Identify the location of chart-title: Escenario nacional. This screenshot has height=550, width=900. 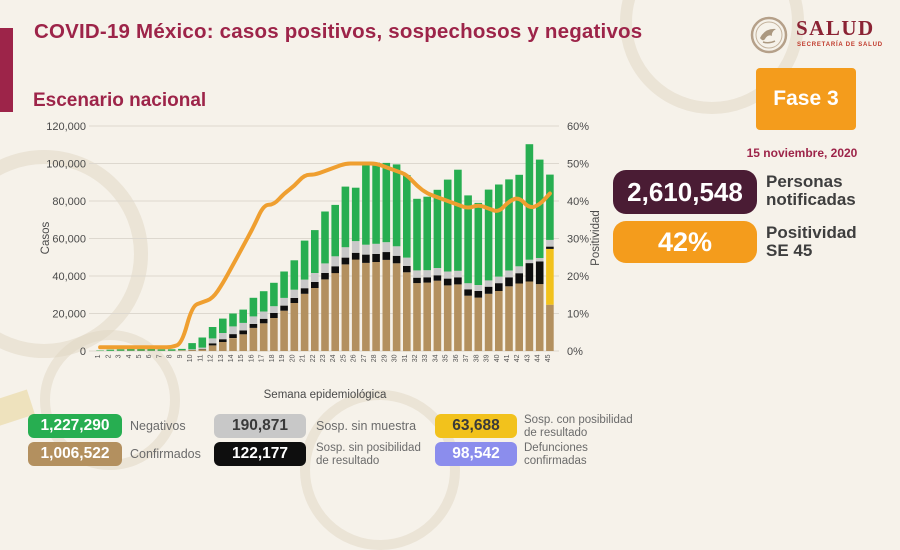
(119, 101).